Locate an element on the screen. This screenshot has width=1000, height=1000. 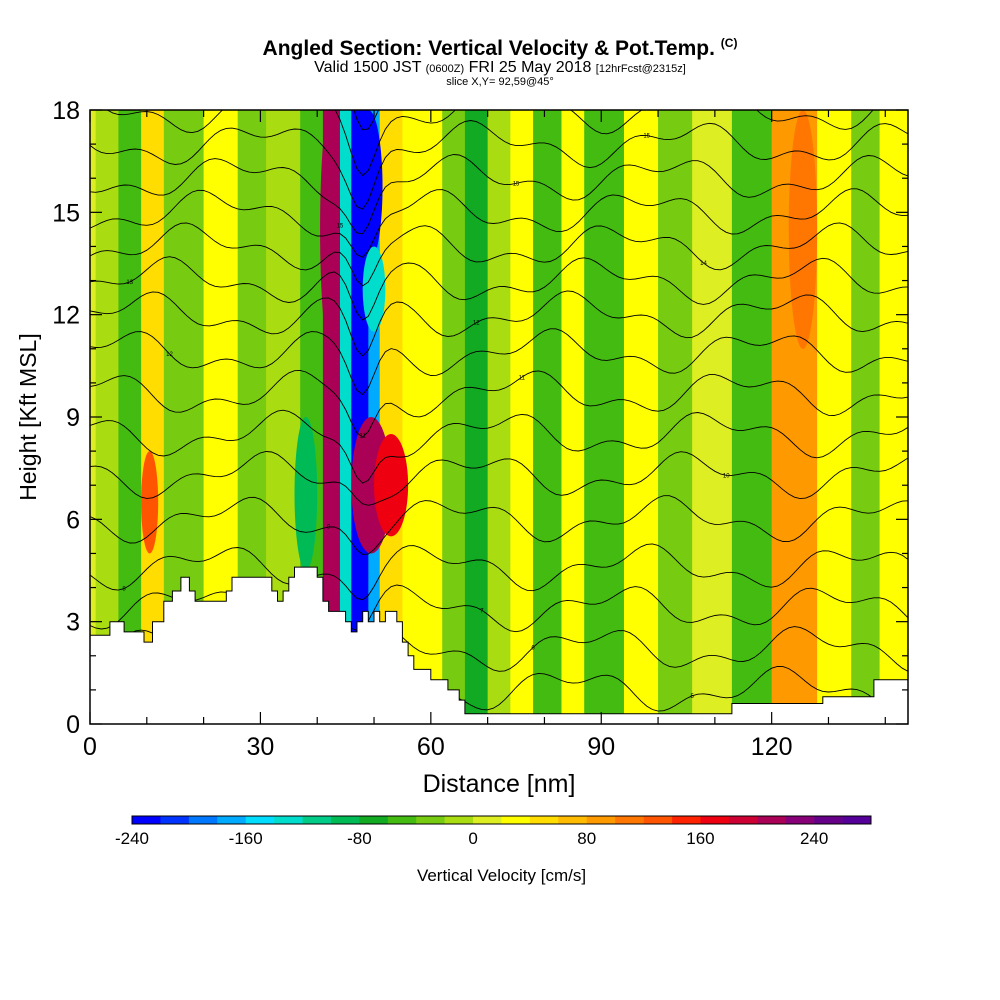
theta-contour-label: 30 is located at coordinates (703, 36).